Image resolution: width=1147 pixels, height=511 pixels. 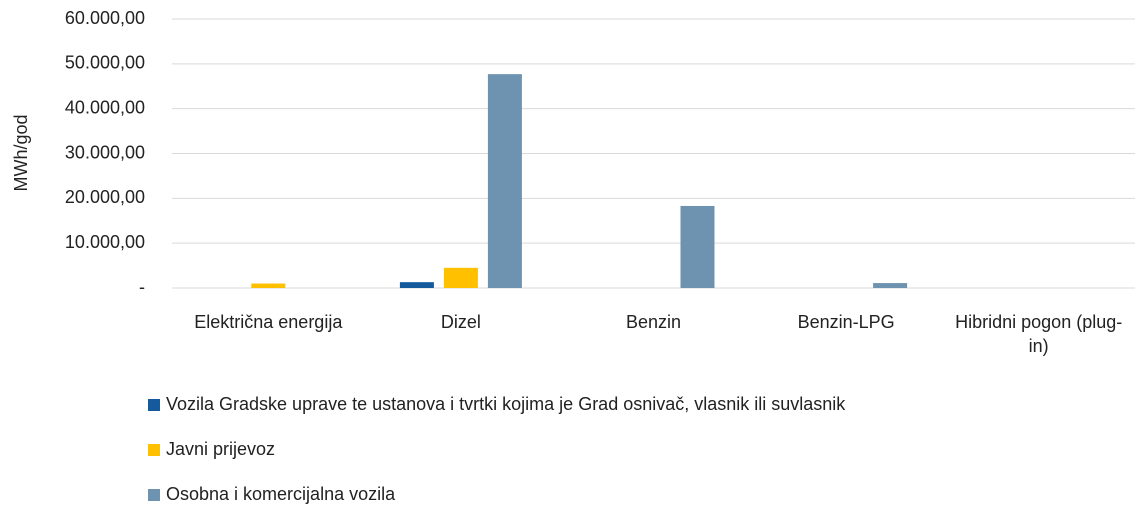 What do you see at coordinates (1039, 334) in the screenshot?
I see `x-tick-label: Hibridni pogon (plug-in)` at bounding box center [1039, 334].